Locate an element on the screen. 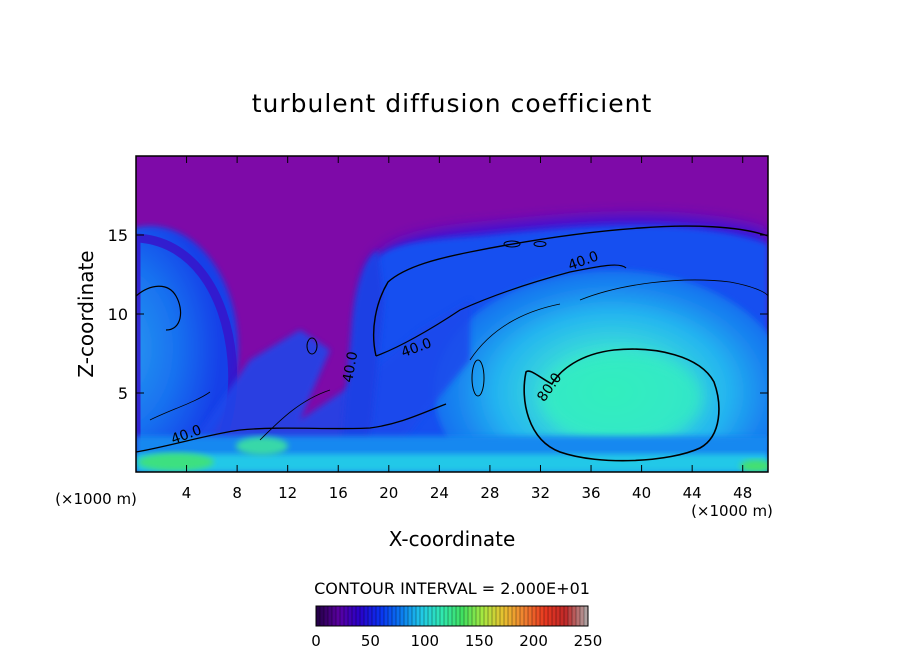  contour-line-40-lower is located at coordinates (291, 428).